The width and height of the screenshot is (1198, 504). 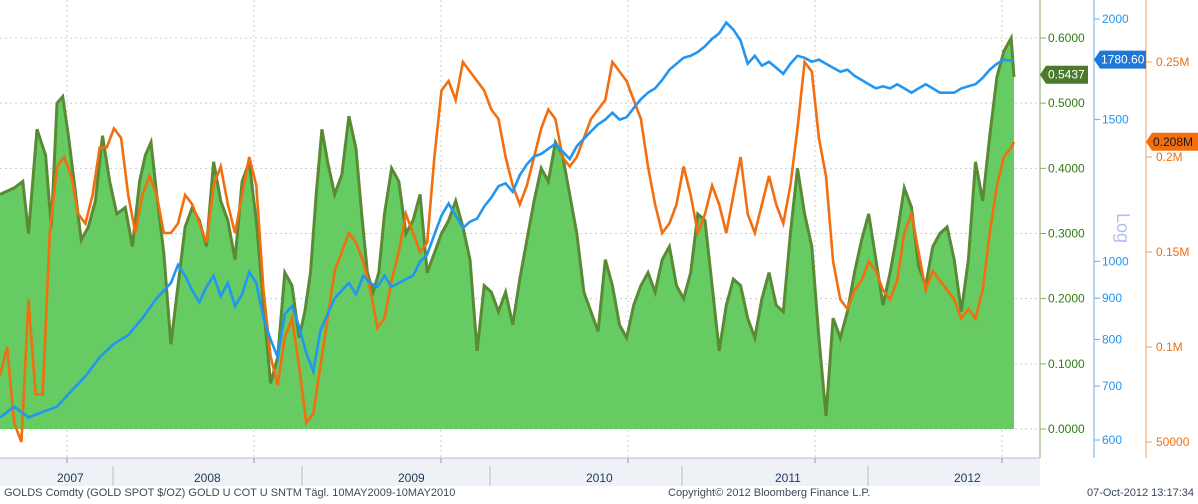 I want to click on x-axis-tick-label: 2010, so click(x=599, y=478).